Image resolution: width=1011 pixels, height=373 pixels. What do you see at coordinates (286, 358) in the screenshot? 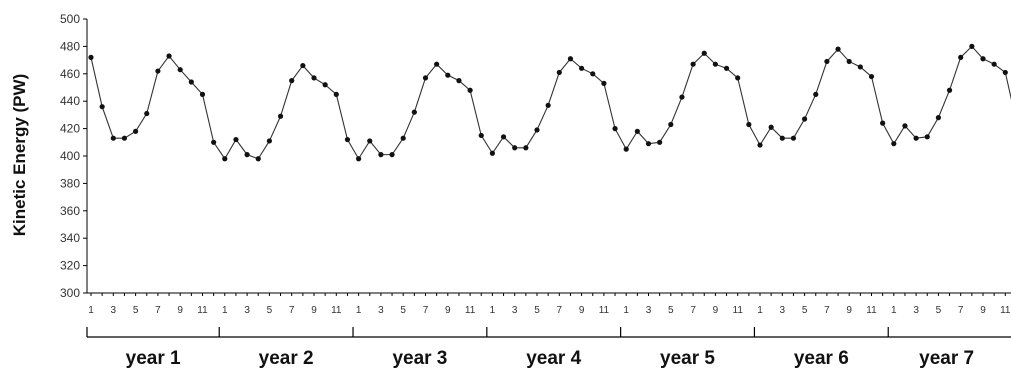
I see `year-label: year 2` at bounding box center [286, 358].